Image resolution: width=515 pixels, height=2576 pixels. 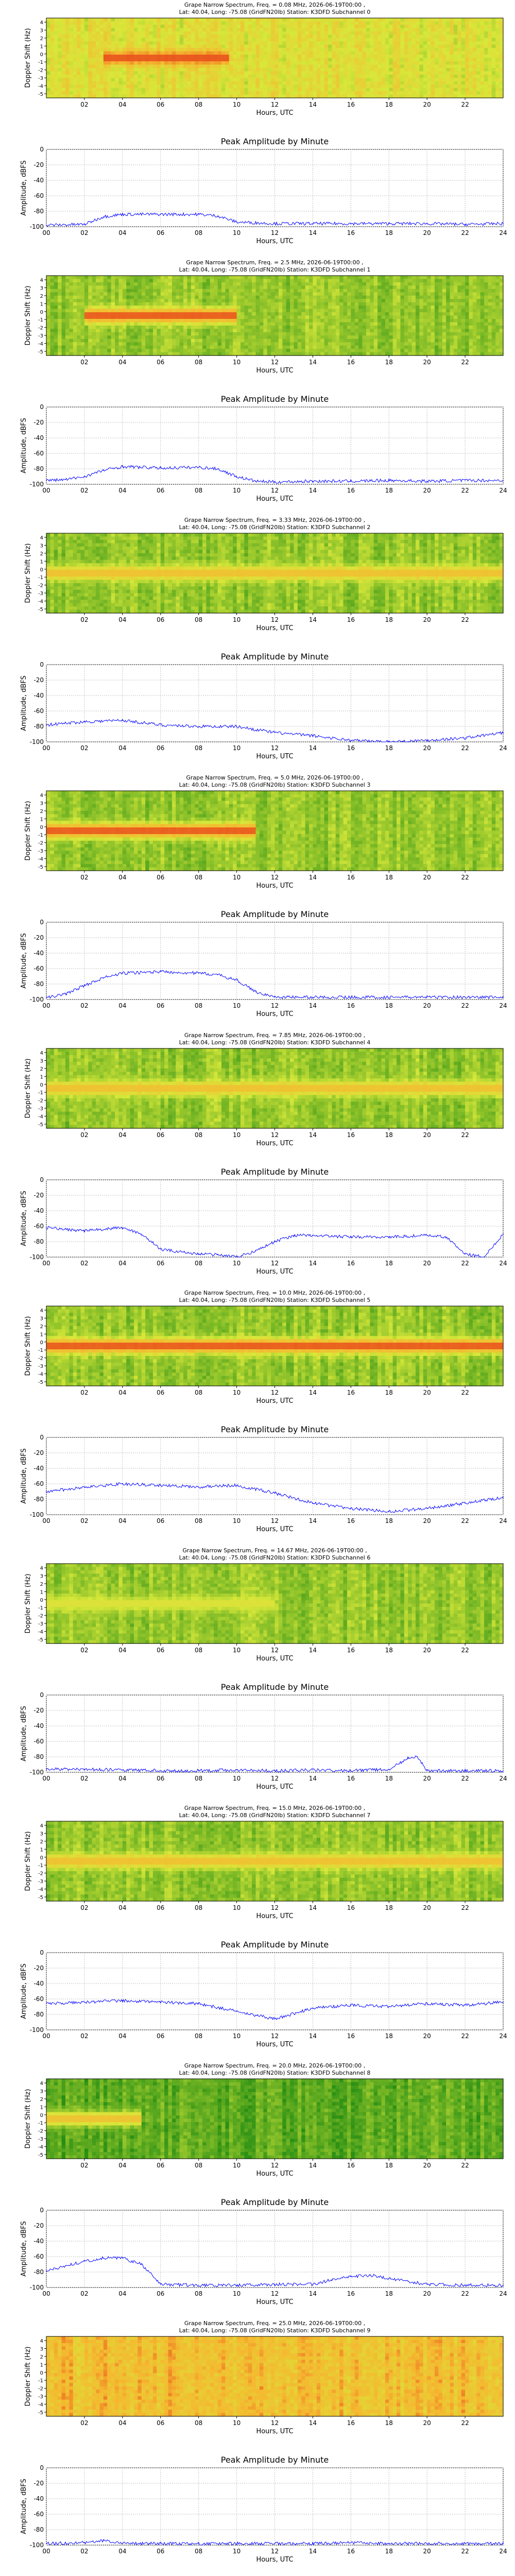 What do you see at coordinates (275, 2460) in the screenshot?
I see `amplitude-title: Peak Amplitude by Minute` at bounding box center [275, 2460].